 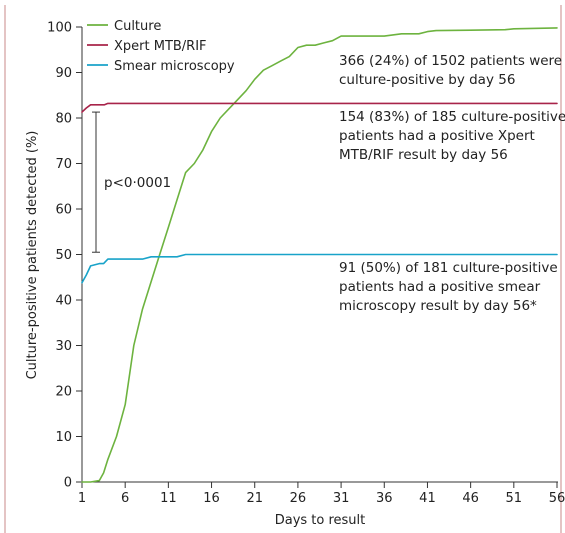 What do you see at coordinates (423, 155) in the screenshot?
I see `annotation-line: MTB/RIF result by day 56` at bounding box center [423, 155].